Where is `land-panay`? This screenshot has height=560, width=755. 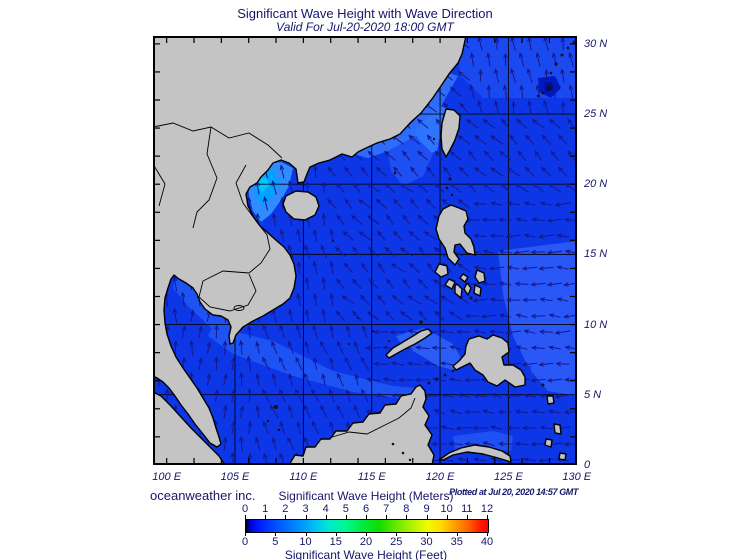
land-panay is located at coordinates (450, 284).